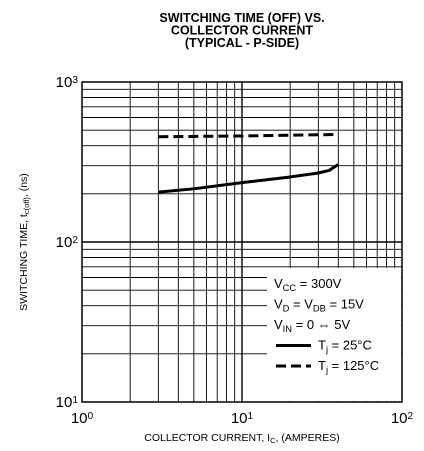  I want to click on x-axis-label: COLLECTOR CURRENT, IC, (AMPERES), so click(241, 438).